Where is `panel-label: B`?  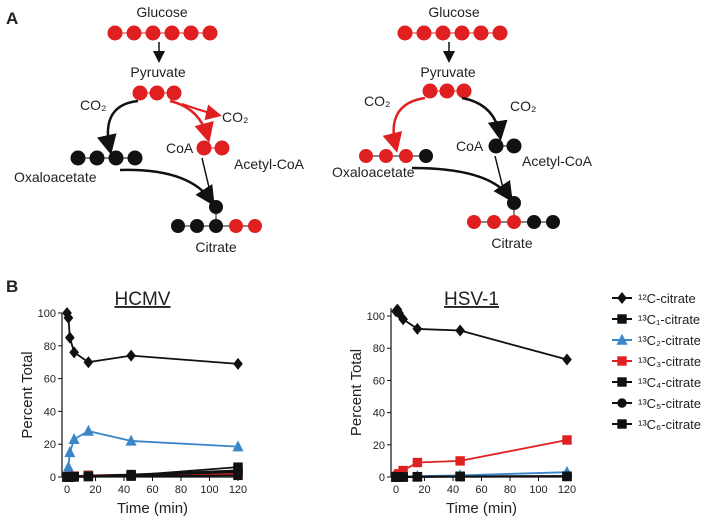 panel-label: B is located at coordinates (12, 286).